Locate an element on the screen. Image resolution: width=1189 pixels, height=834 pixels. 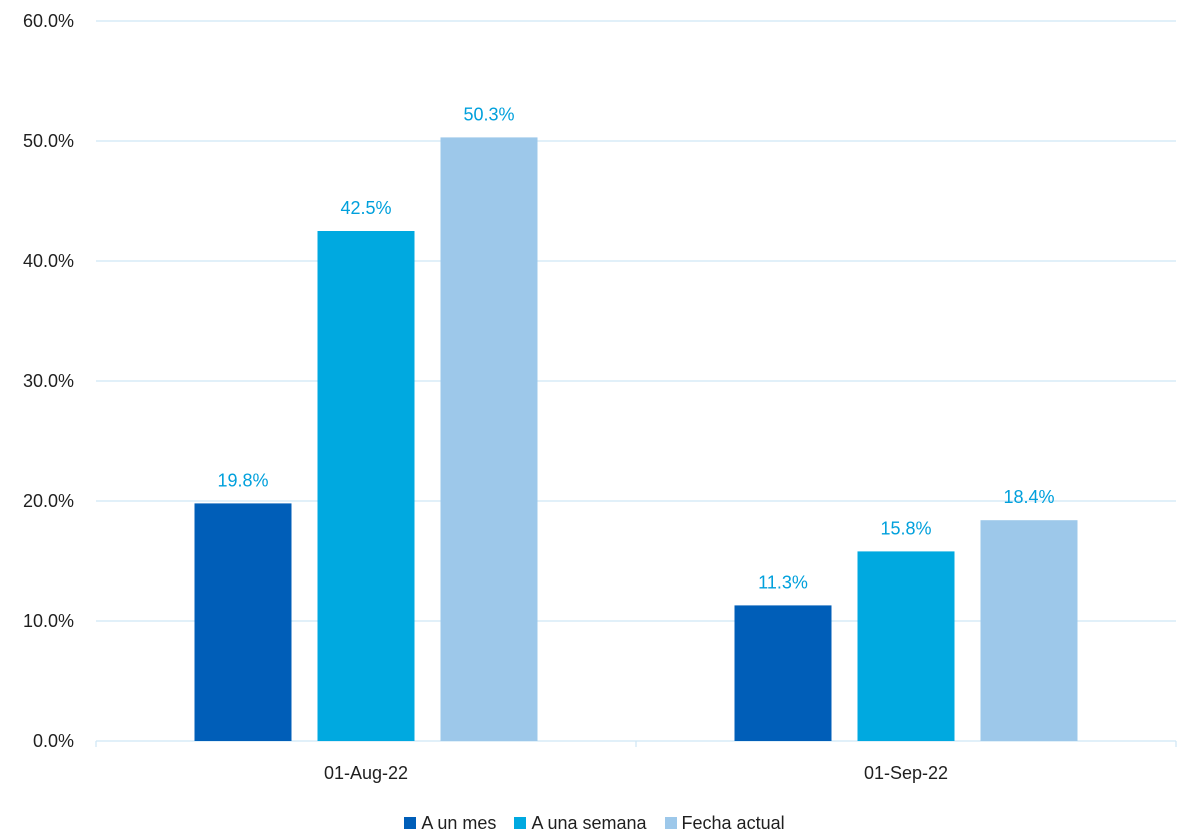
data-label: 50.3% is located at coordinates (488, 114).